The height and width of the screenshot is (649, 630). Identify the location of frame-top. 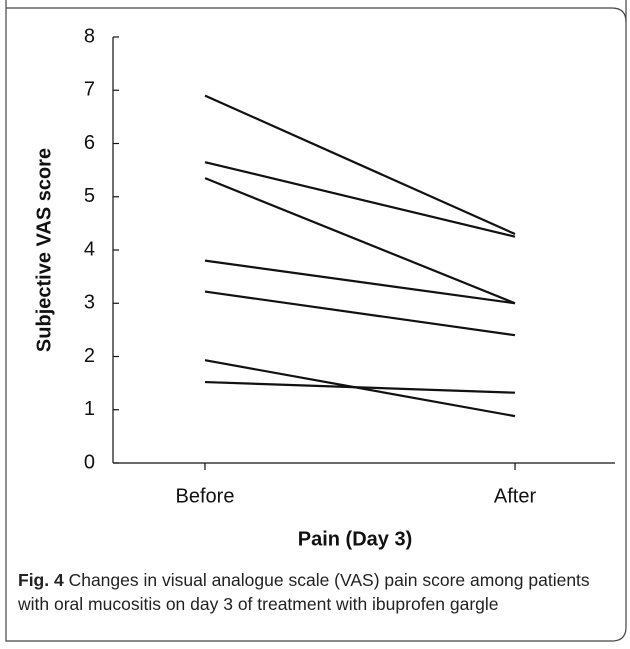
(316, 15).